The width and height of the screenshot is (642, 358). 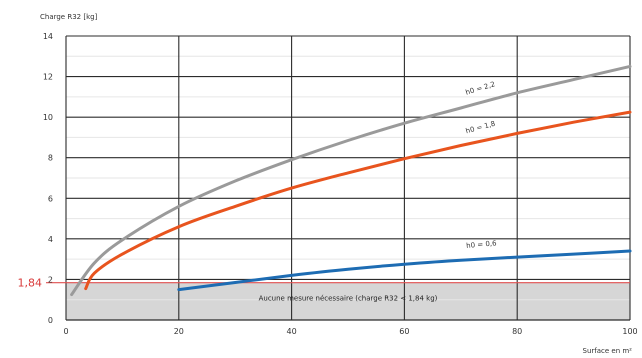 I want to click on x-tick-label: 0, so click(x=65, y=331).